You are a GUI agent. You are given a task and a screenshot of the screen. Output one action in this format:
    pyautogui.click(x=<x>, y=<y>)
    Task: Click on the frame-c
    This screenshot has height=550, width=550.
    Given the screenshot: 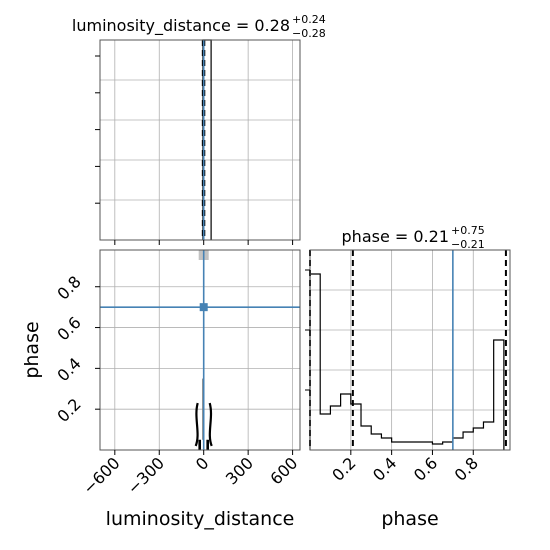 What is the action you would take?
    pyautogui.click(x=410, y=350)
    